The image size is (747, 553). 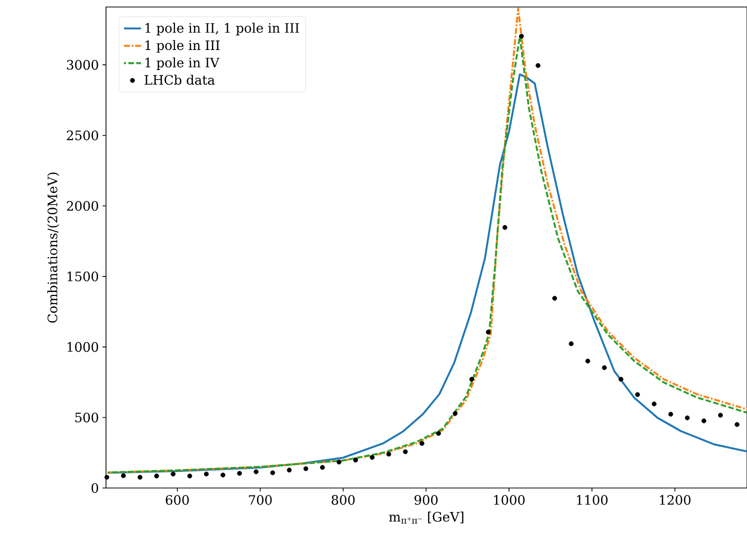 I want to click on x-tick-label: 1200, so click(x=675, y=500).